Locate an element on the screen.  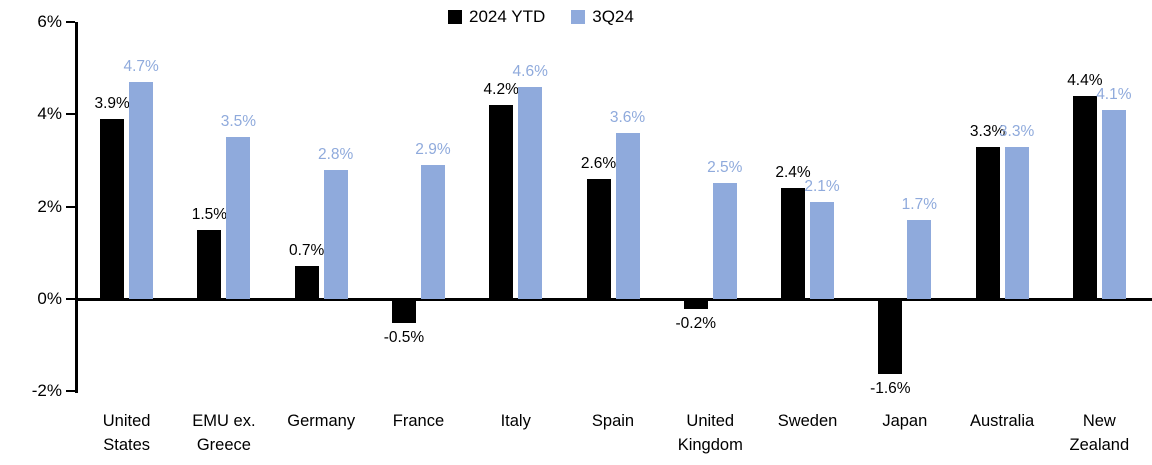
bar-label-3q24-united-kingdom: 2.5% is located at coordinates (725, 168).